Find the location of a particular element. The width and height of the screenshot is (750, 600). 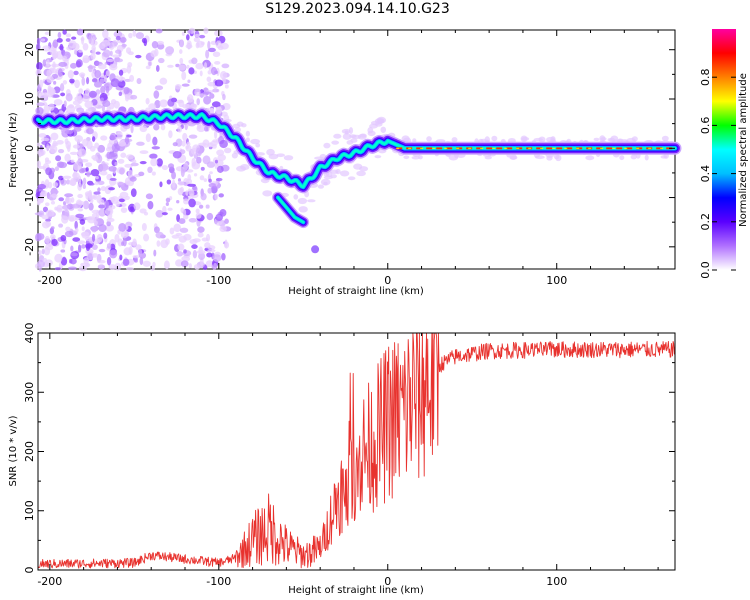

colorbar-label: Normalized spectral amplitude is located at coordinates (743, 150).